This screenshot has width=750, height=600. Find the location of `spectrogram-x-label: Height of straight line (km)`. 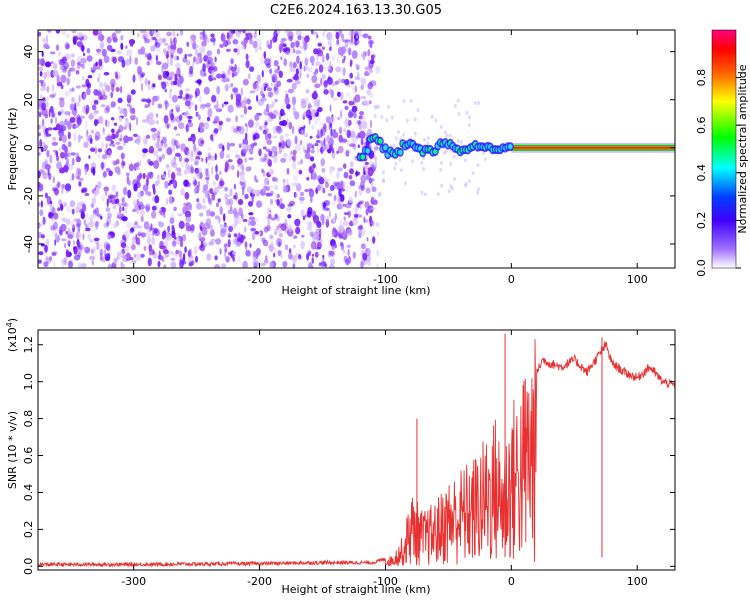

spectrogram-x-label: Height of straight line (km) is located at coordinates (355, 290).